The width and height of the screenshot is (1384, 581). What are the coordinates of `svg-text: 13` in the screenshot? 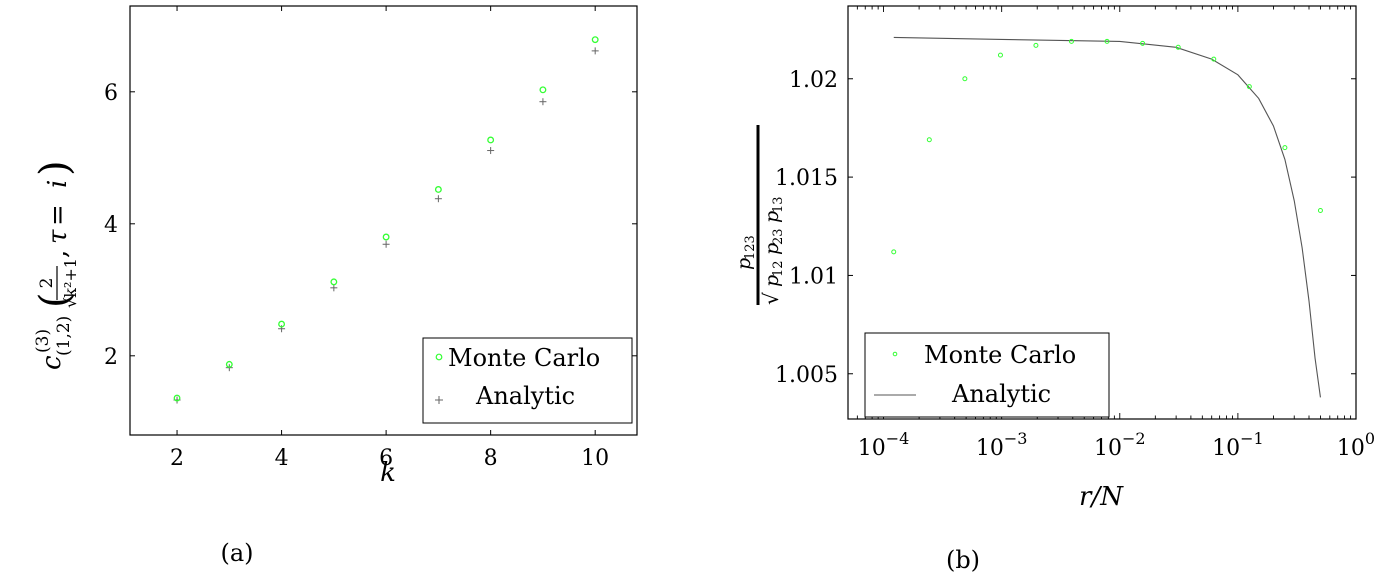 It's located at (778, 204).